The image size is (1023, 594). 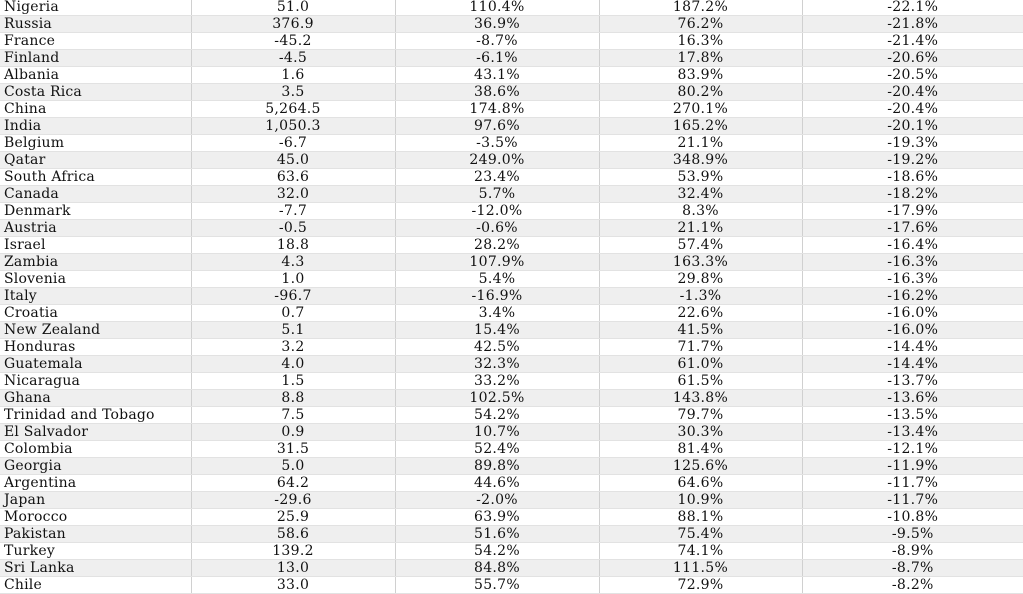 What do you see at coordinates (95, 58) in the screenshot?
I see `country-cell: Finland` at bounding box center [95, 58].